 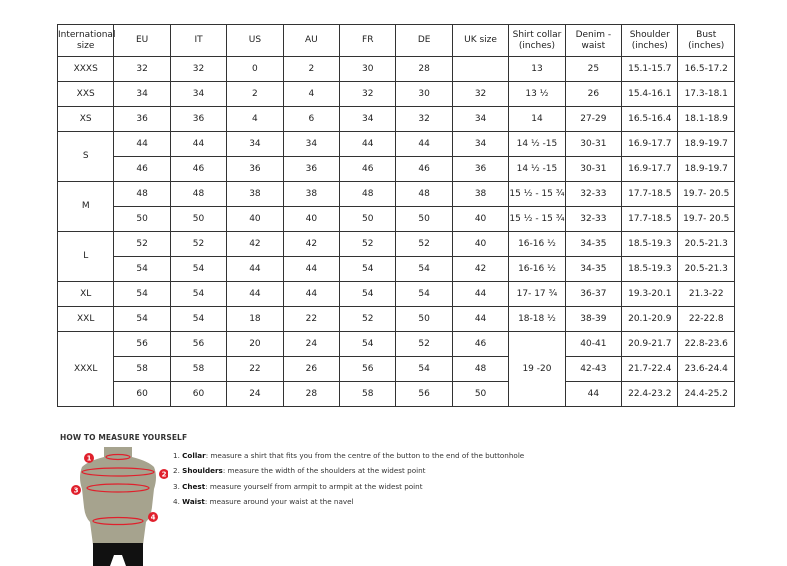 What do you see at coordinates (142, 394) in the screenshot?
I see `table-cell: 60` at bounding box center [142, 394].